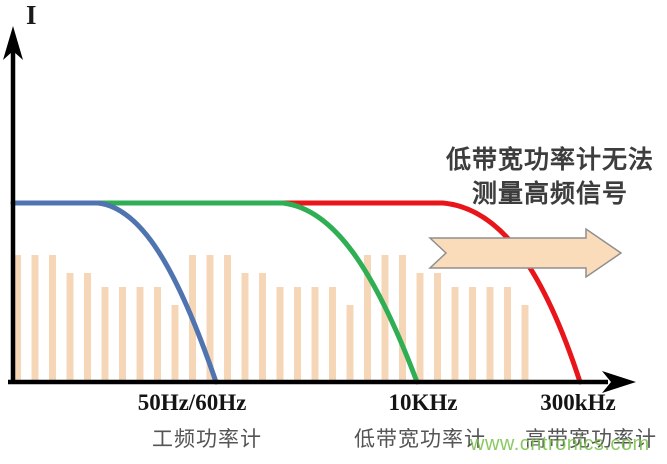  Describe the element at coordinates (13, 43) in the screenshot. I see `y-axis-arrowhead-icon` at that location.